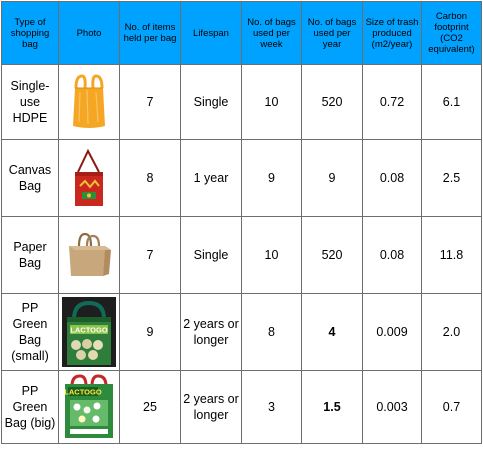 Image resolution: width=483 pixels, height=454 pixels. Describe the element at coordinates (451, 178) in the screenshot. I see `cell-carbon: 2.5` at that location.